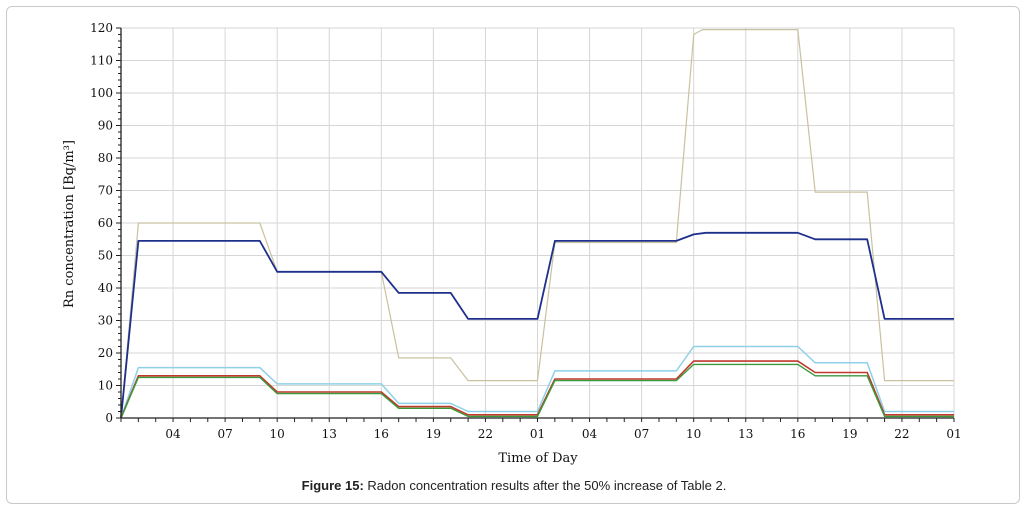  What do you see at coordinates (101, 61) in the screenshot?
I see `y-tick-label: 110` at bounding box center [101, 61].